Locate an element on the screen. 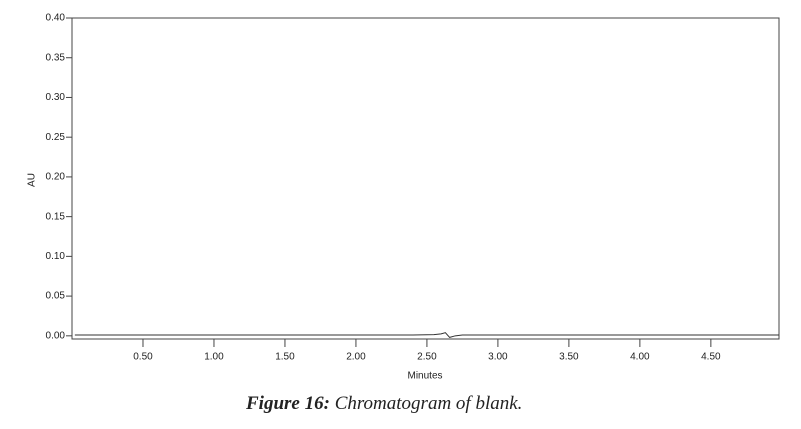 Image resolution: width=801 pixels, height=429 pixels. y-tick-label: 0.05 is located at coordinates (56, 296).